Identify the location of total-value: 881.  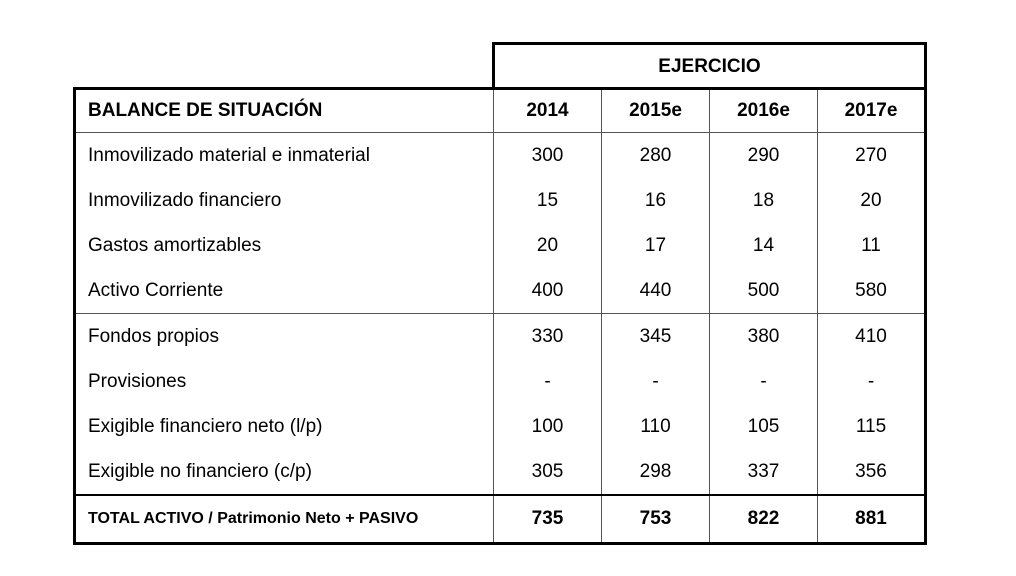
(871, 519).